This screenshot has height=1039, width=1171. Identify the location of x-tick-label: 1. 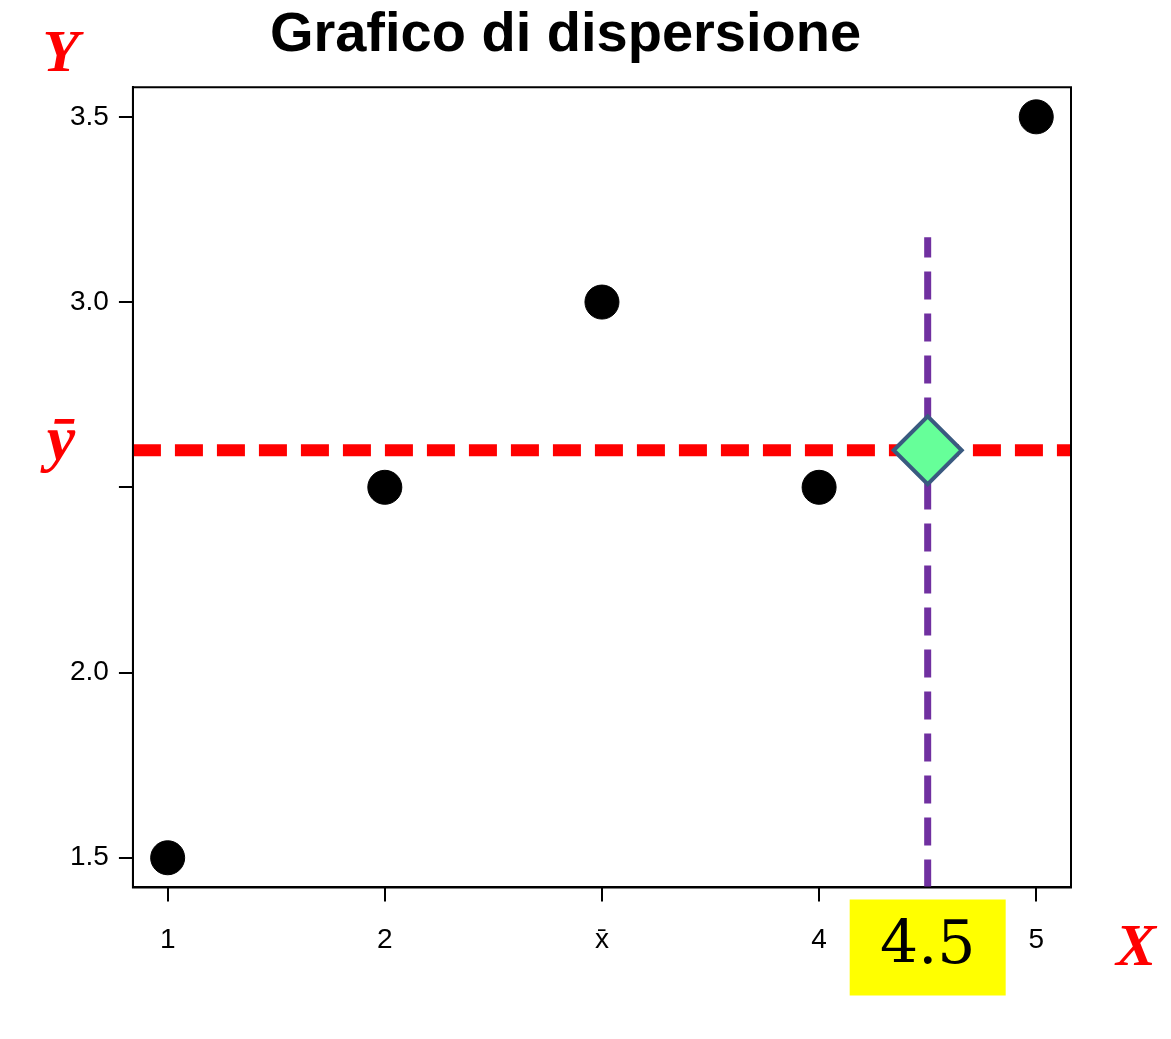
(167, 938).